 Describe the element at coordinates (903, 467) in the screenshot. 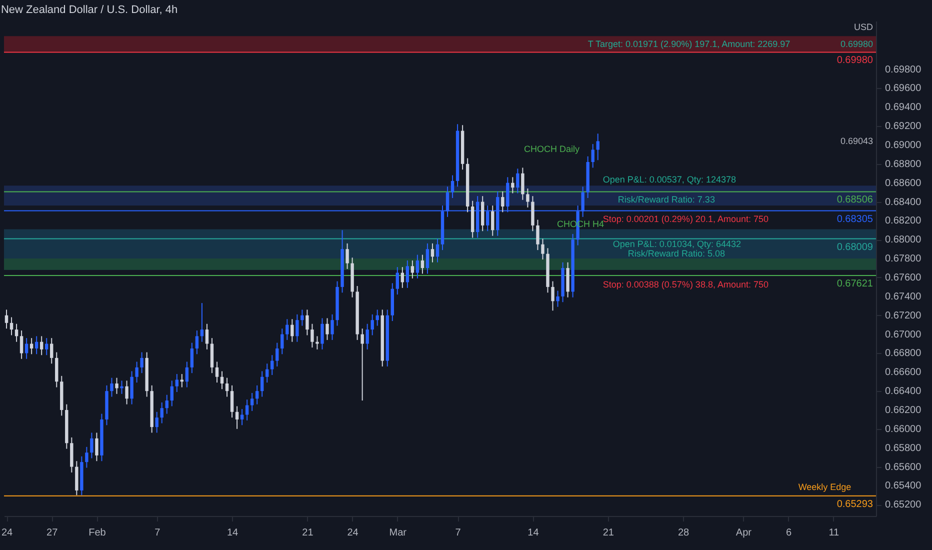

I see `y-tick-label: 0.65600` at that location.